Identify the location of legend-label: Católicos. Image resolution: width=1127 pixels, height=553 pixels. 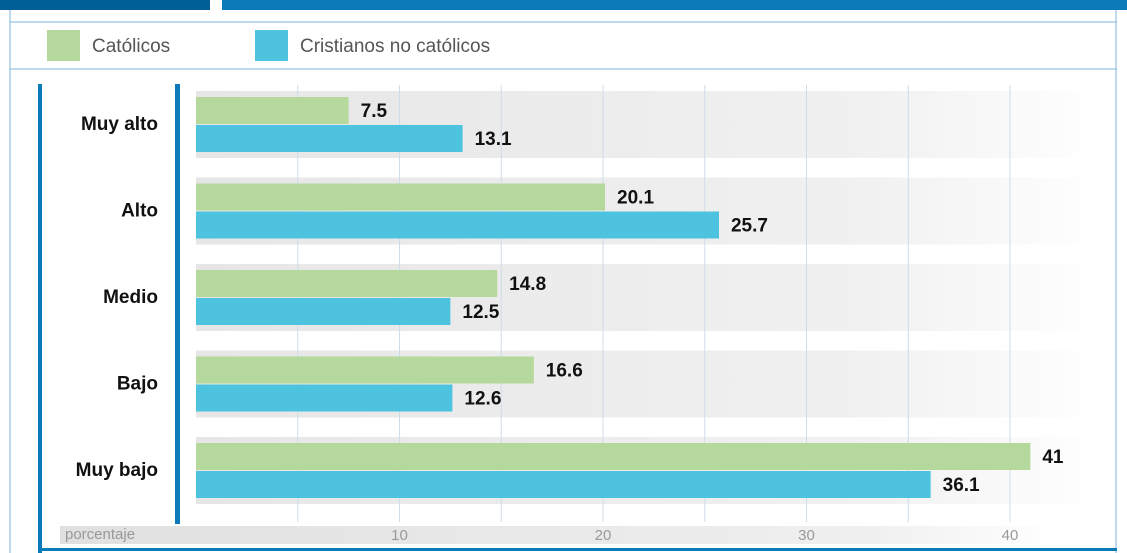
(131, 46).